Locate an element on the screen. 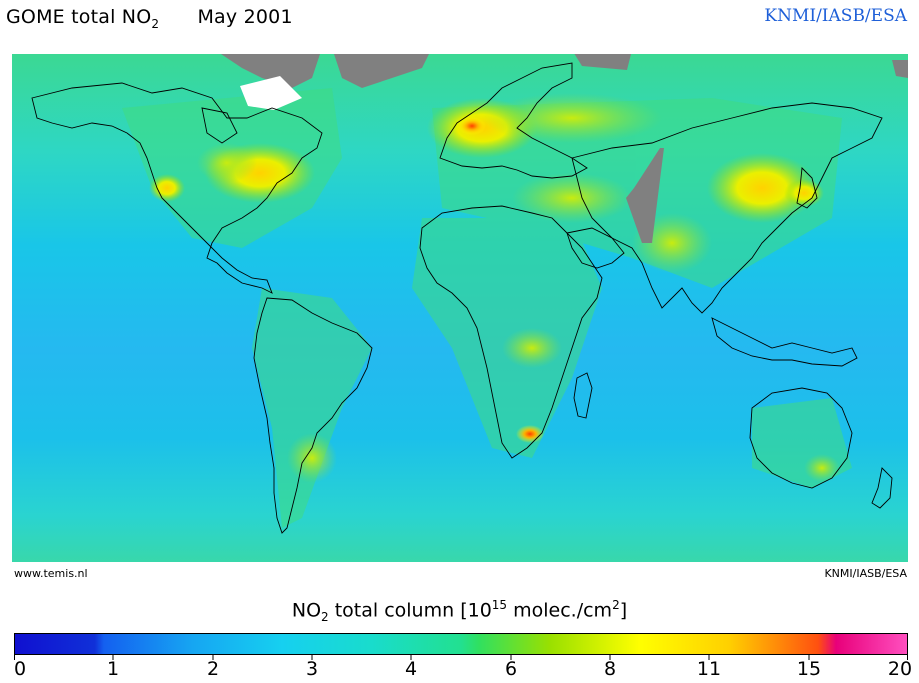 The width and height of the screenshot is (919, 683). colorbar is located at coordinates (461, 644).